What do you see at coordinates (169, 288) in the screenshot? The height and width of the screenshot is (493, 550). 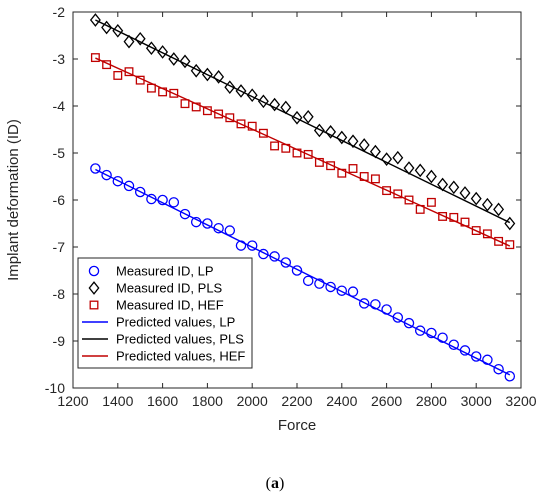 I see `legend-label: Measured ID, PLS` at bounding box center [169, 288].